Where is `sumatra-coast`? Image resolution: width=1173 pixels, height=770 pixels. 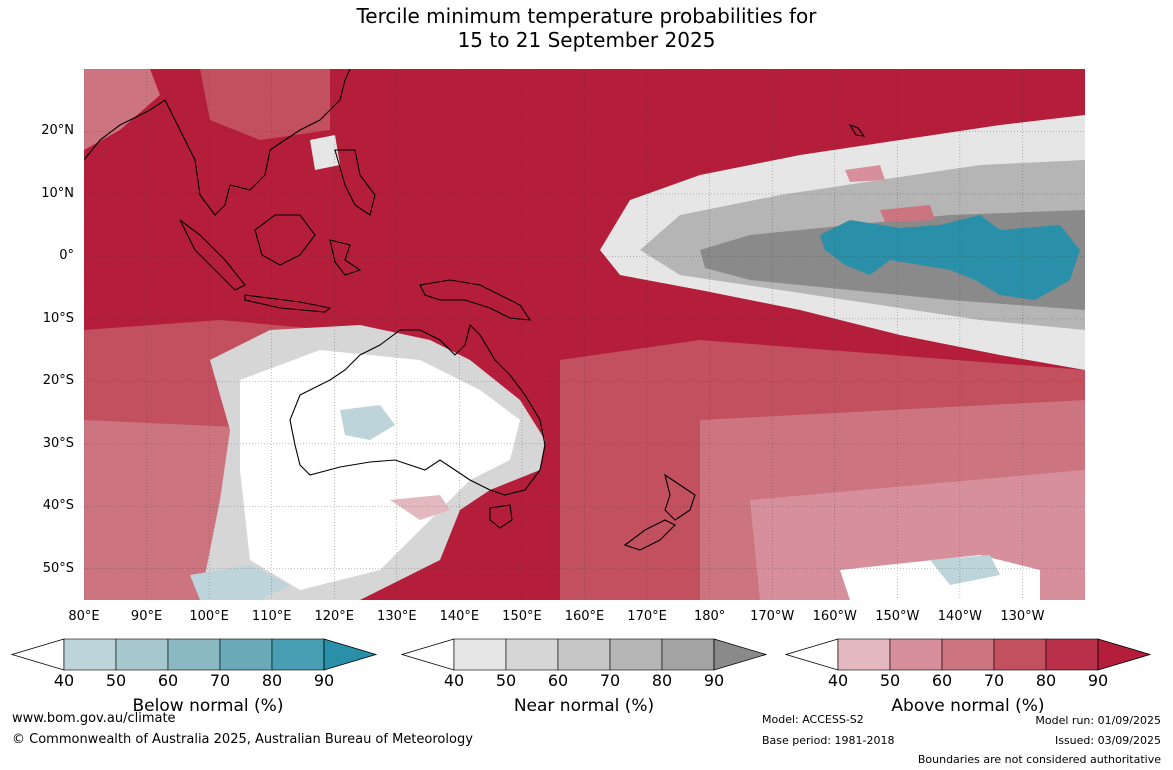
sumatra-coast is located at coordinates (212, 255).